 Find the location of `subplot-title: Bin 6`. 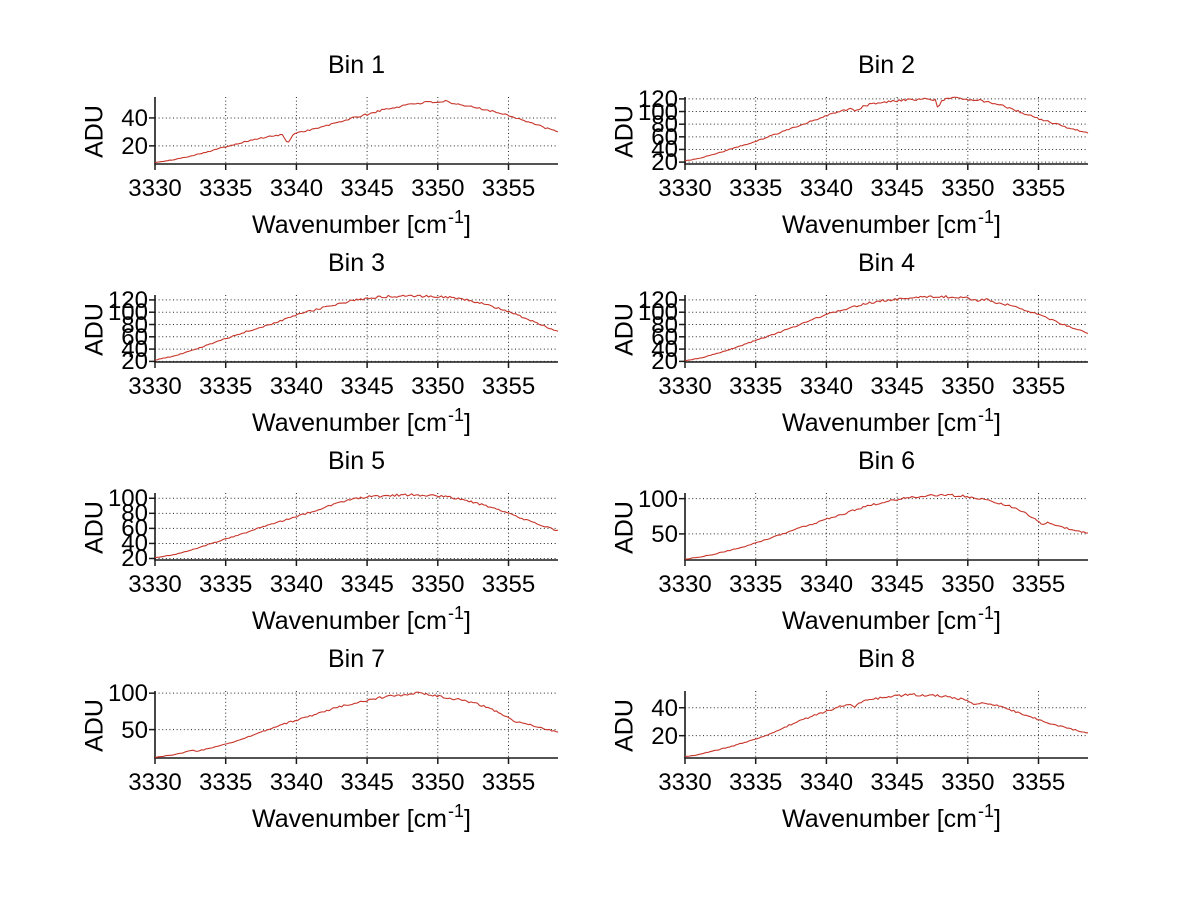

subplot-title: Bin 6 is located at coordinates (886, 461).